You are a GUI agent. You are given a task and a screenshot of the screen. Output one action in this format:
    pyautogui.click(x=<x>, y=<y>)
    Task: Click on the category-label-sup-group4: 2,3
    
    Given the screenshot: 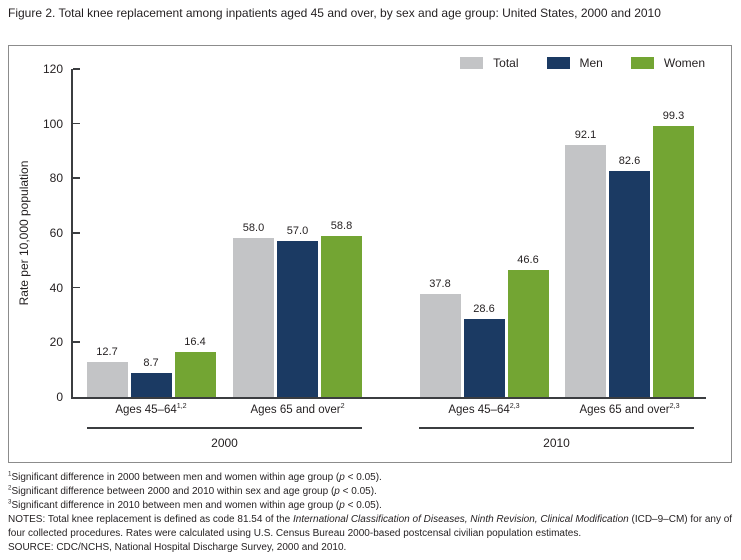 What is the action you would take?
    pyautogui.click(x=674, y=406)
    